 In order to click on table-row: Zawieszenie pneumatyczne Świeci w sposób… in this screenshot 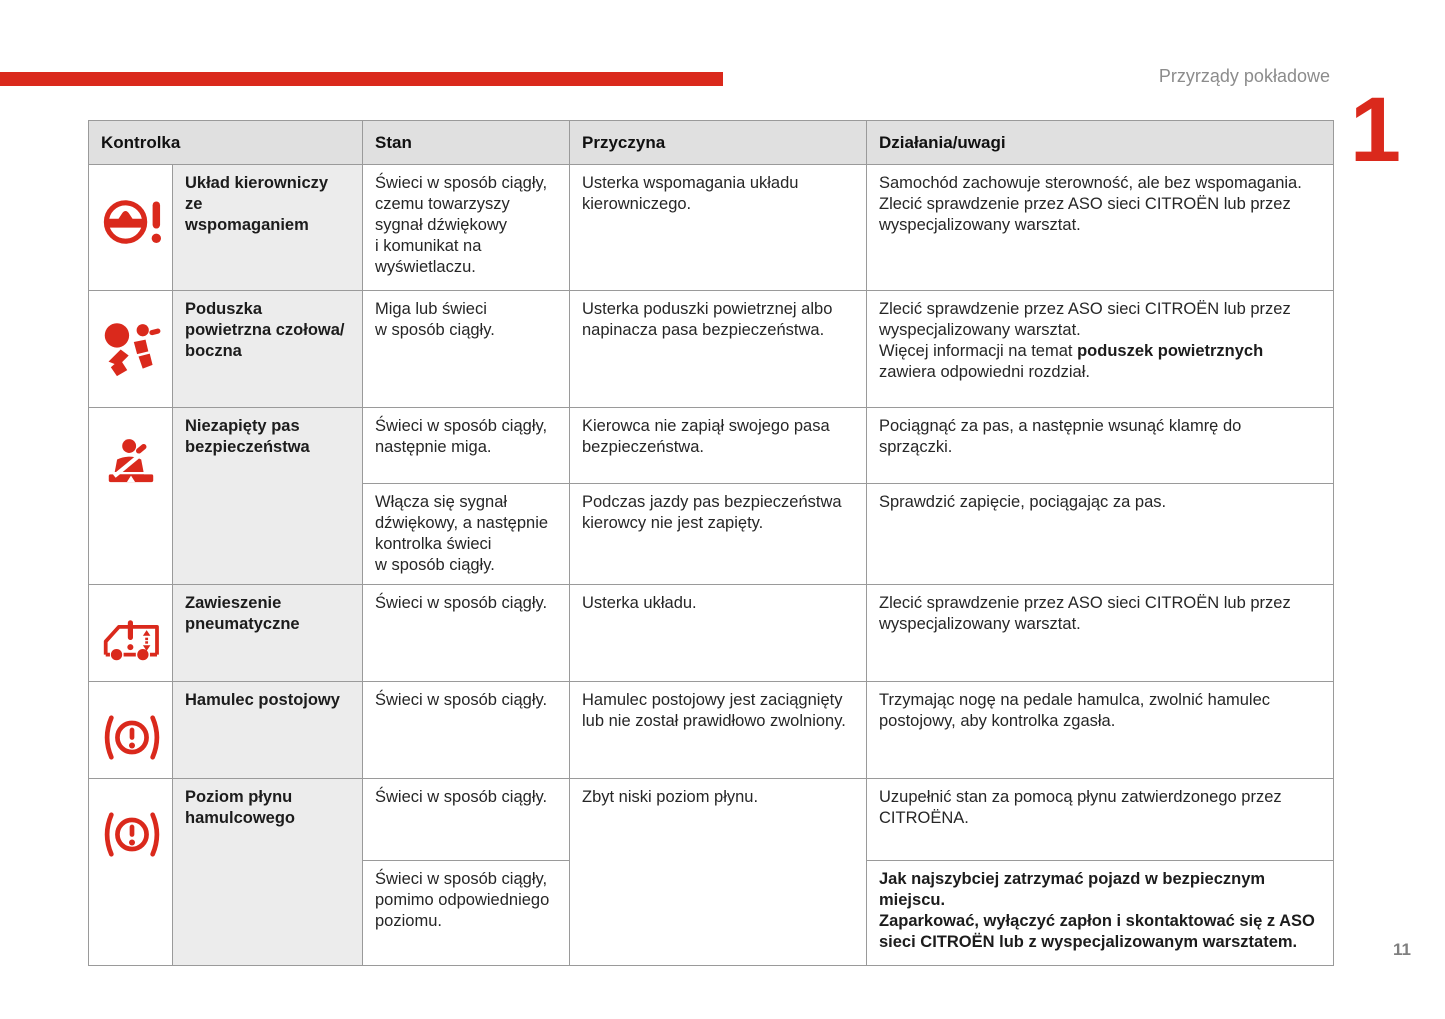, I will do `click(711, 633)`.